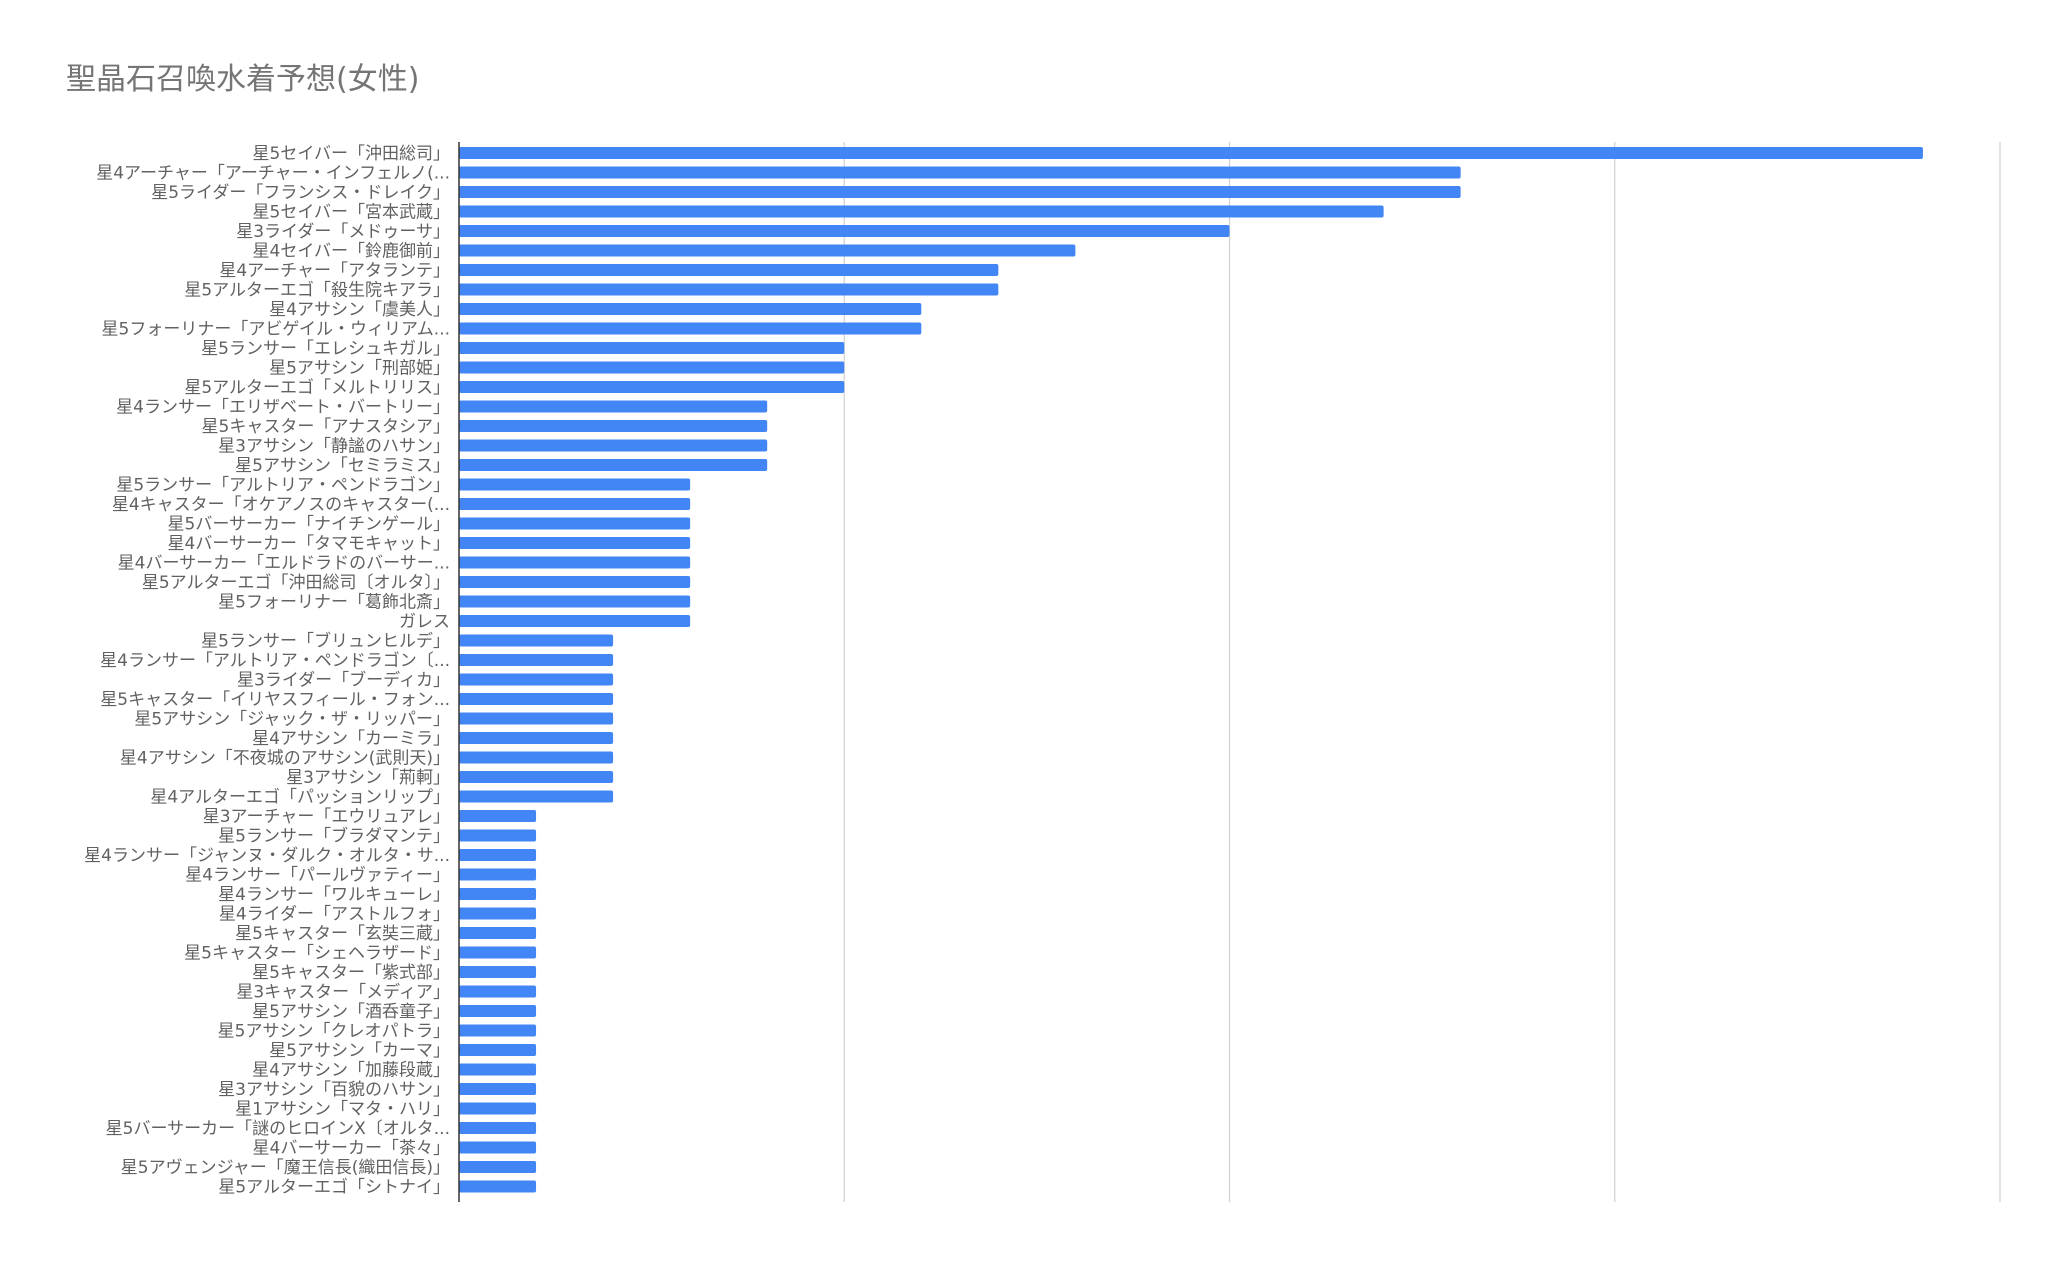 The height and width of the screenshot is (1287, 2047). I want to click on category-label: 星4アサシン「不夜城のアサシン(武則天)」, so click(285, 759).